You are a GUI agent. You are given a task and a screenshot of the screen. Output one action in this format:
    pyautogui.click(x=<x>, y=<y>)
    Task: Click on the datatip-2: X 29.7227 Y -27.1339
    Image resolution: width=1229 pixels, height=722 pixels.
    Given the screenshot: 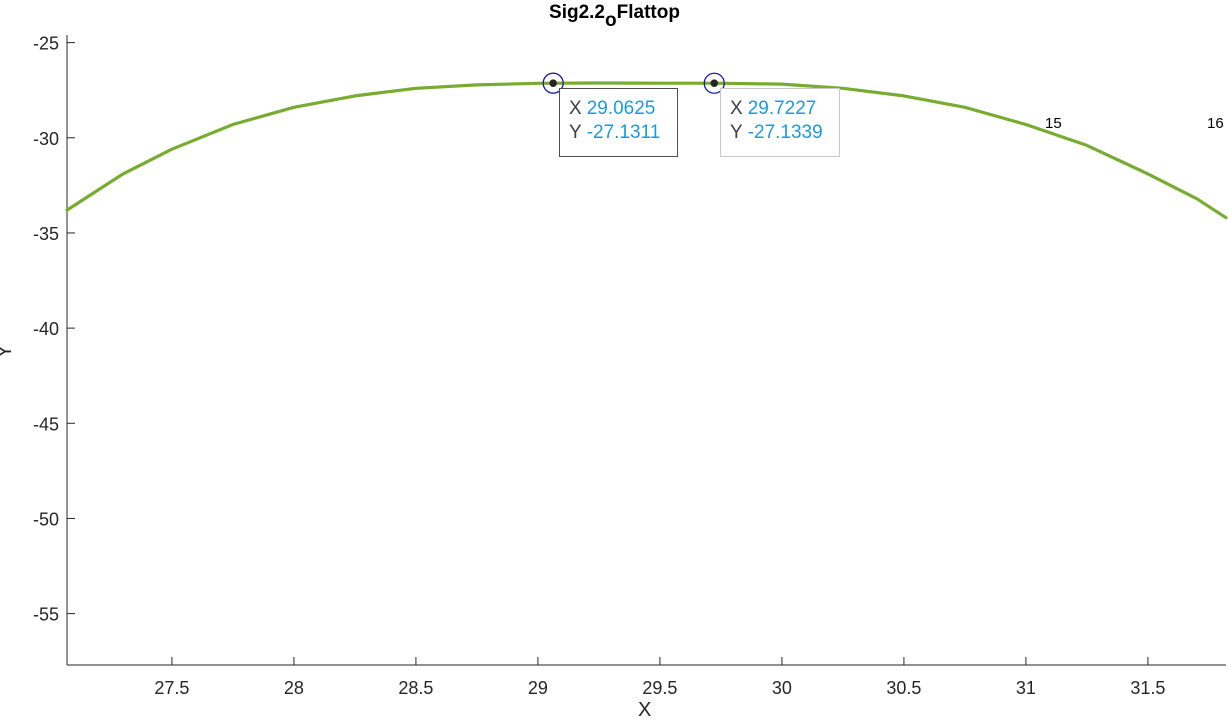 What is the action you would take?
    pyautogui.click(x=780, y=122)
    